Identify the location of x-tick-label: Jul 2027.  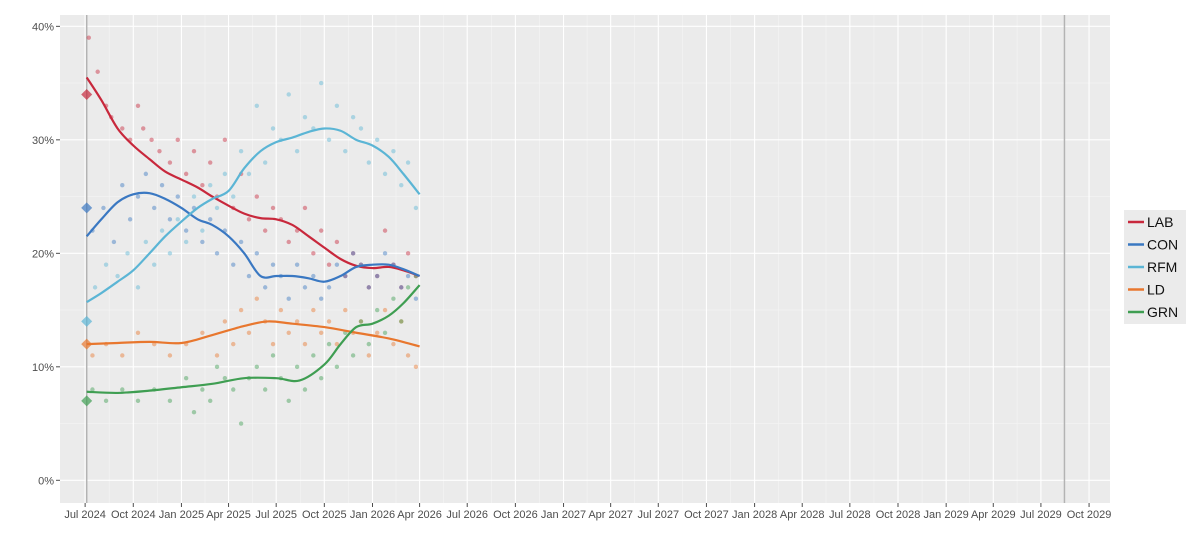
(658, 515).